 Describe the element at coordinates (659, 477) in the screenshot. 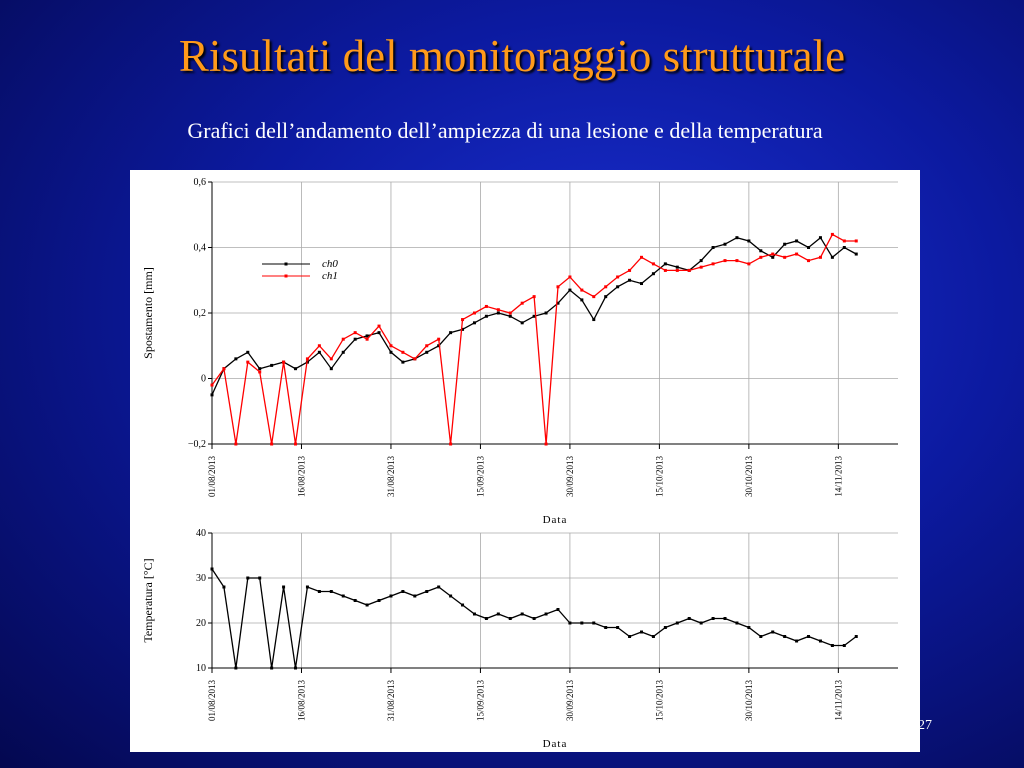

I see `x-tick-label: 15/10/2013` at that location.